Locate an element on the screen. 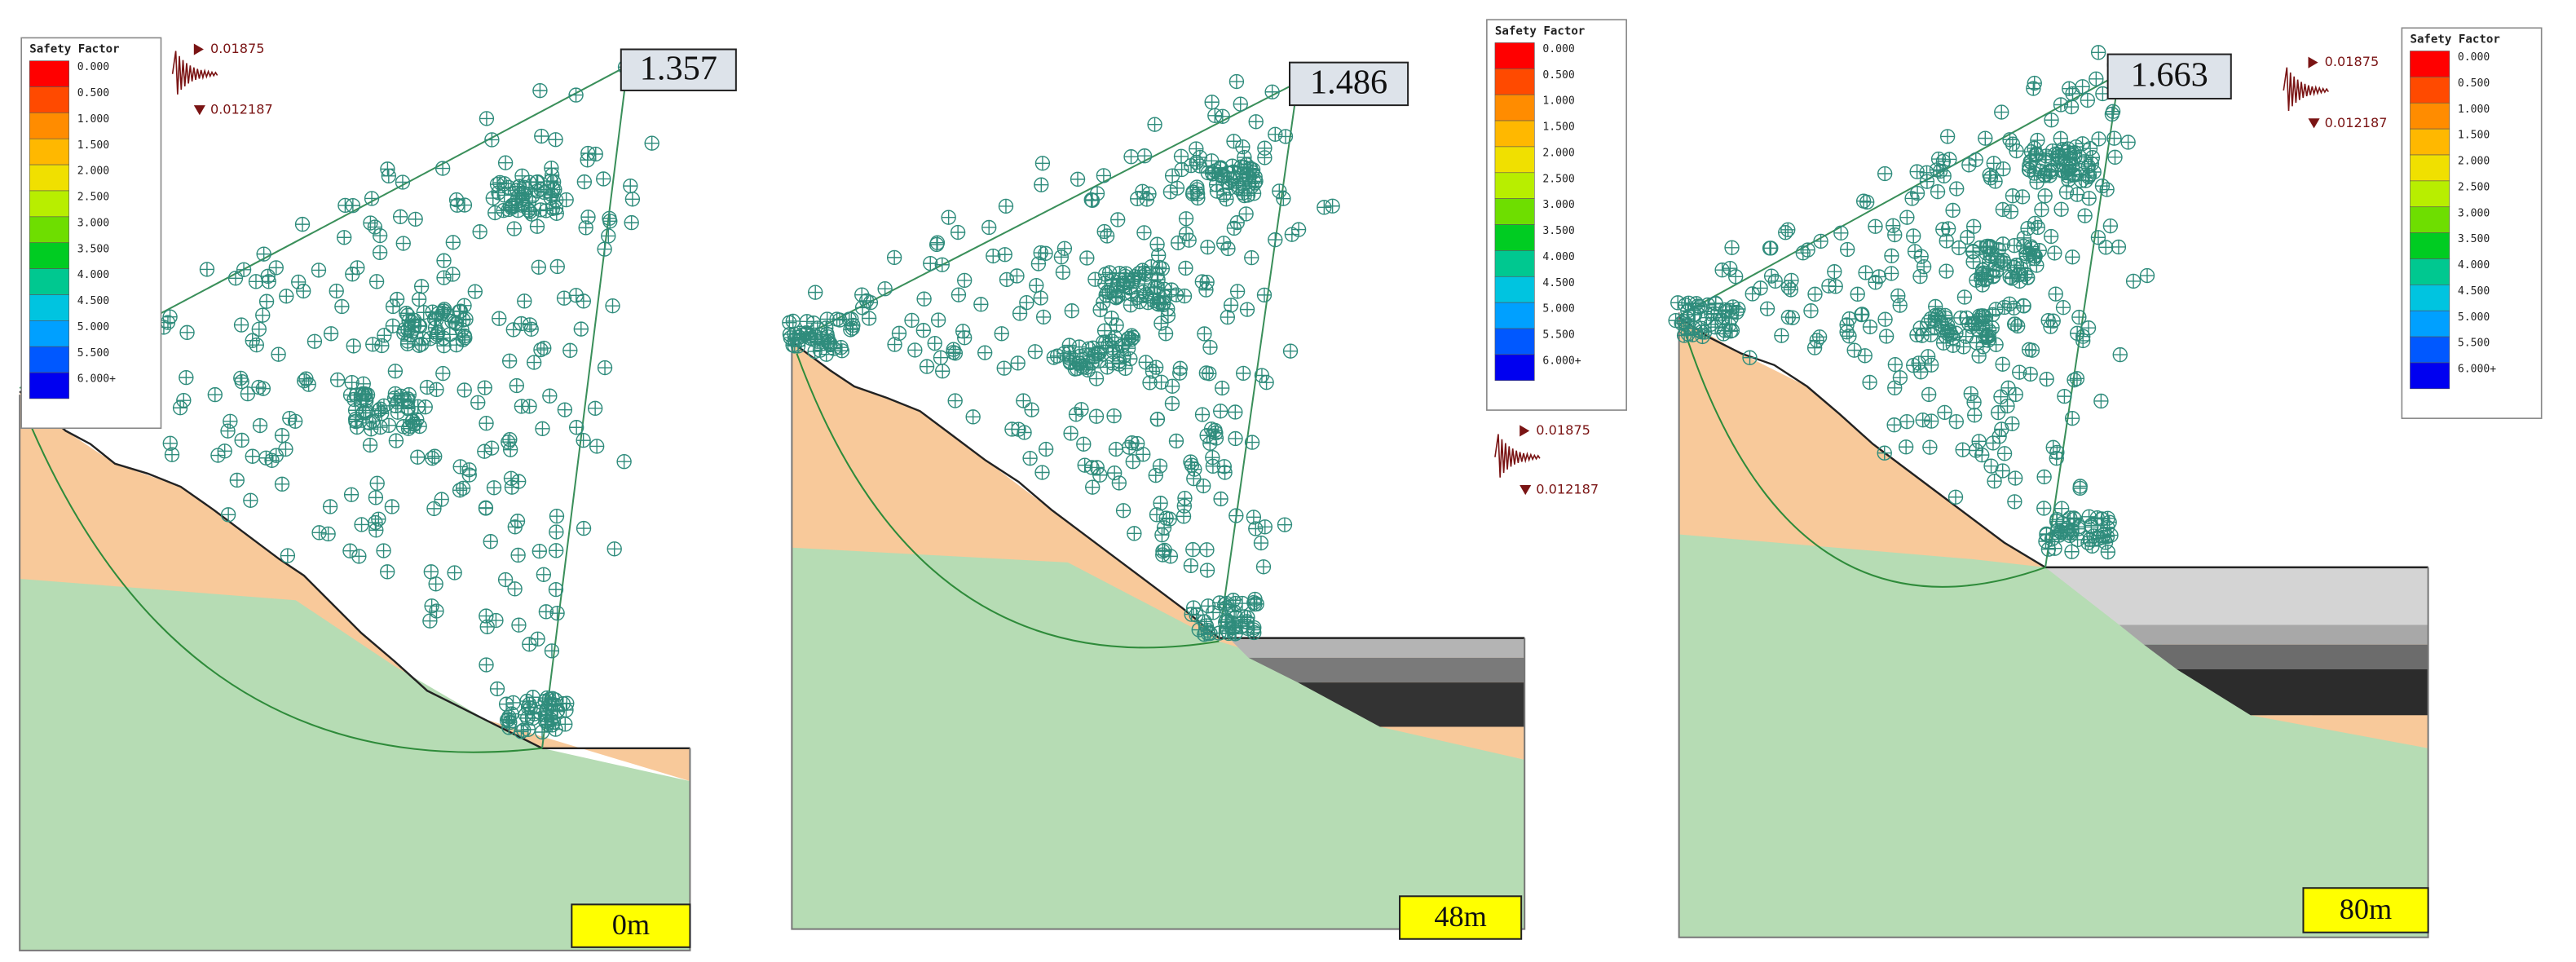  safety-factor: 1.357 is located at coordinates (678, 68).